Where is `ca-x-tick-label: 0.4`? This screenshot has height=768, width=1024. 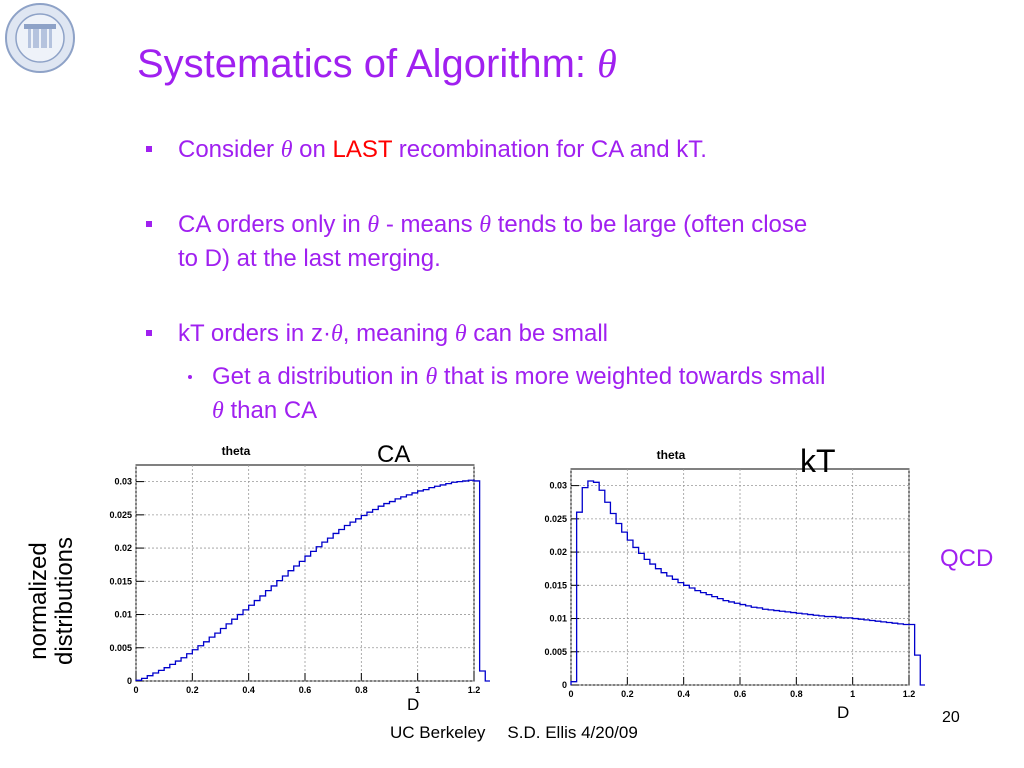 ca-x-tick-label: 0.4 is located at coordinates (248, 690).